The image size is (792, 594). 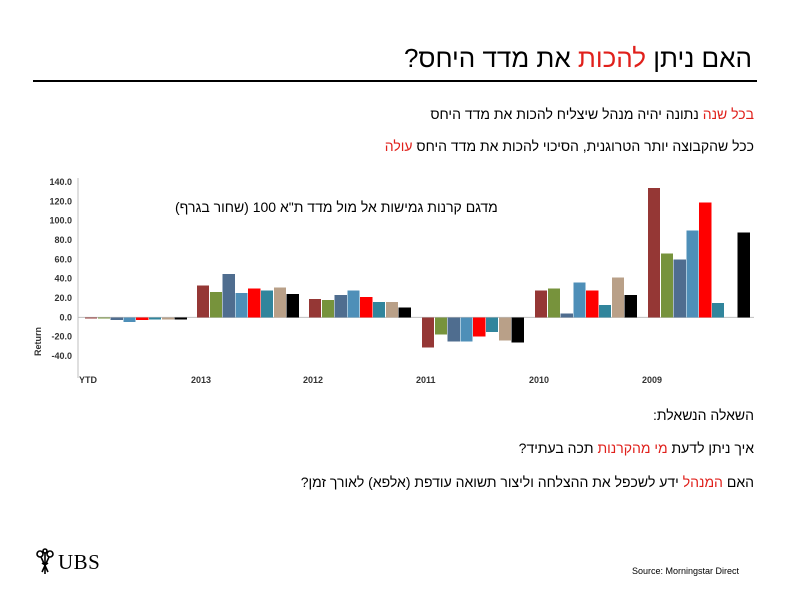 What do you see at coordinates (65, 317) in the screenshot?
I see `y-tick-label: 0.0` at bounding box center [65, 317].